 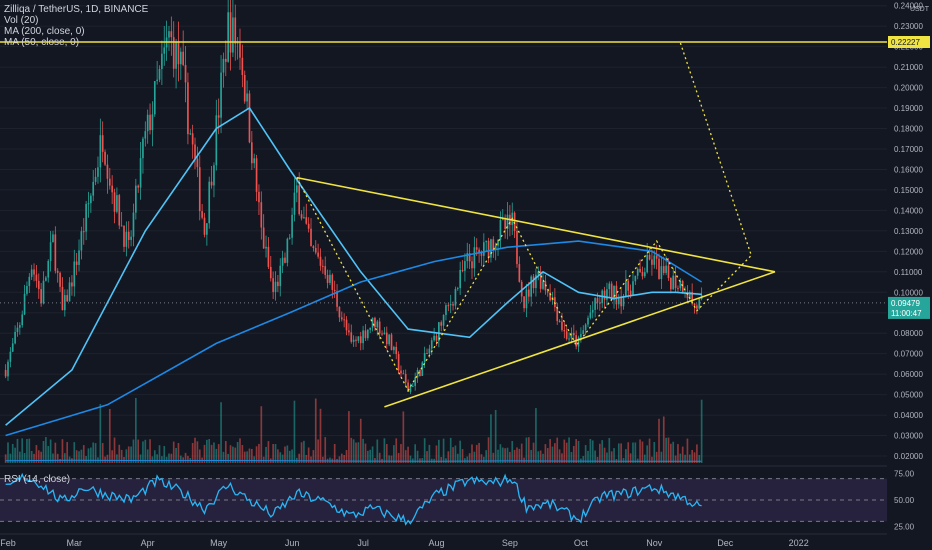 What do you see at coordinates (904, 500) in the screenshot?
I see `rsi-tick-label: 50.00` at bounding box center [904, 500].